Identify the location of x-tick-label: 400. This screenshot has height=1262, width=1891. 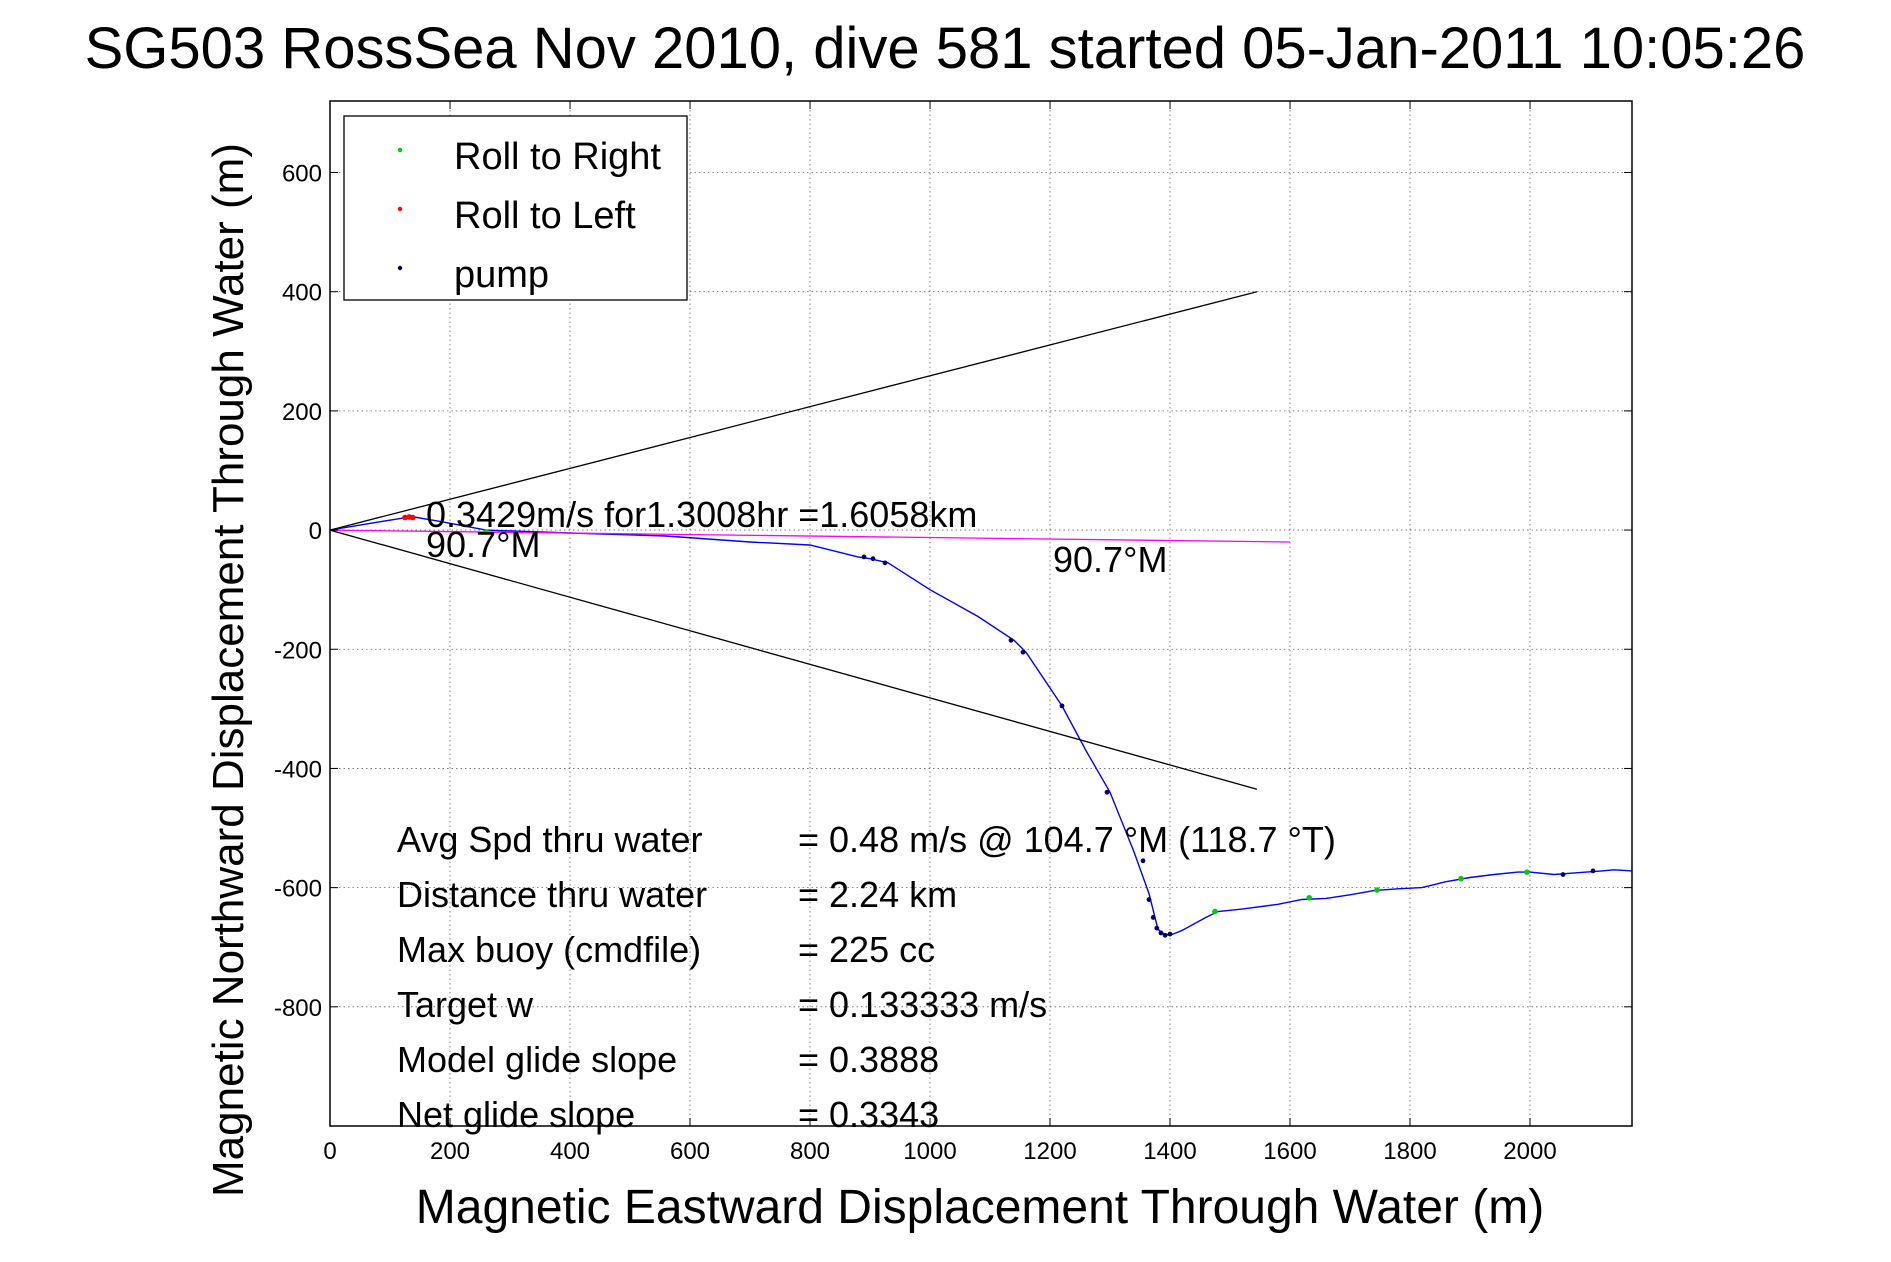
(570, 1151).